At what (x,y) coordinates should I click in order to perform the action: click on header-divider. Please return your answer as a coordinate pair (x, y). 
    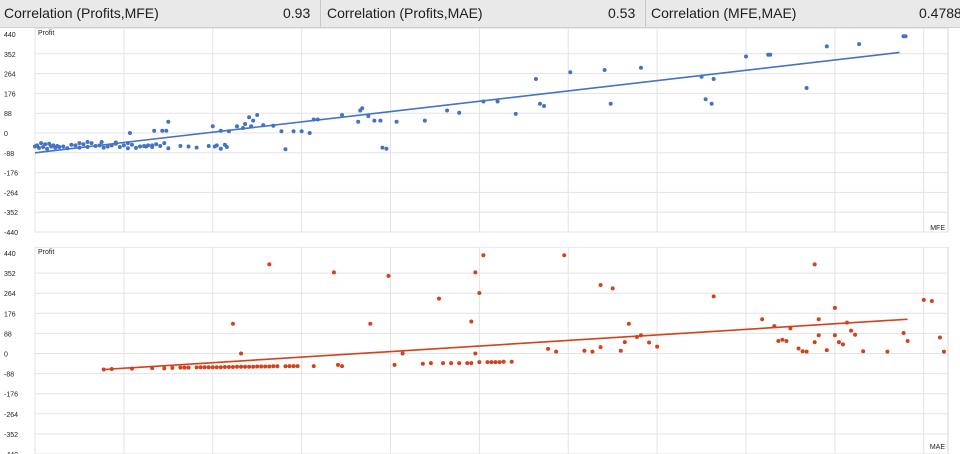
    Looking at the image, I should click on (645, 13).